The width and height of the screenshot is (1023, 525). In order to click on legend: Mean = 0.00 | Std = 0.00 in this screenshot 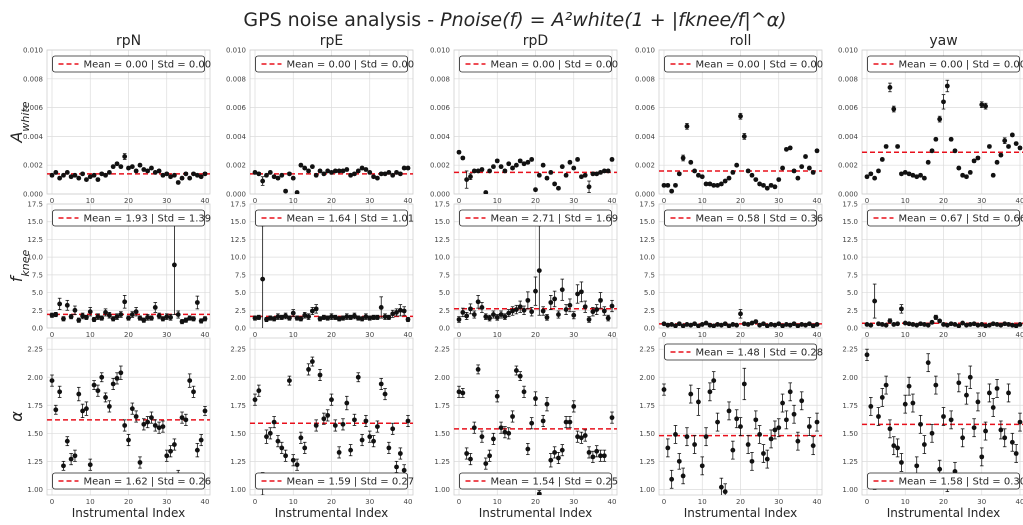, I will do `click(538, 64)`.